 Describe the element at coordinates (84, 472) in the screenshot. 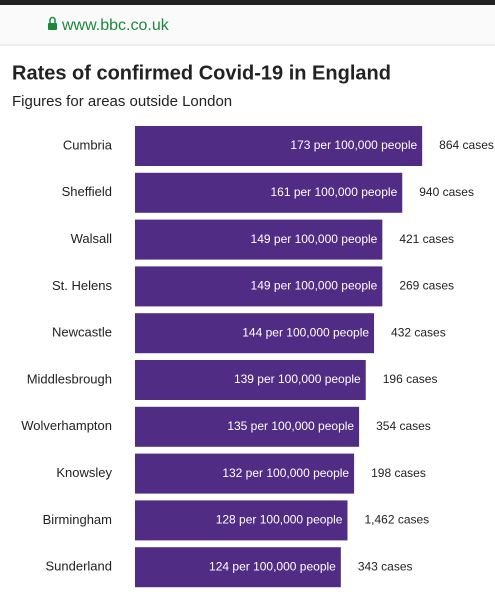

I see `category-label: Knowsley` at that location.